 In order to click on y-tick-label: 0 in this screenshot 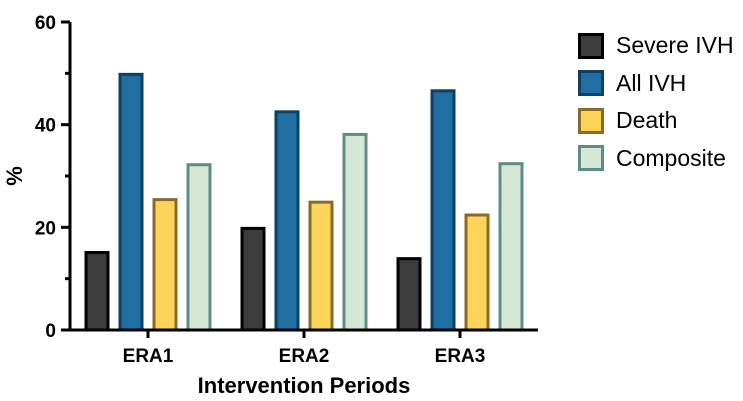, I will do `click(50, 331)`.